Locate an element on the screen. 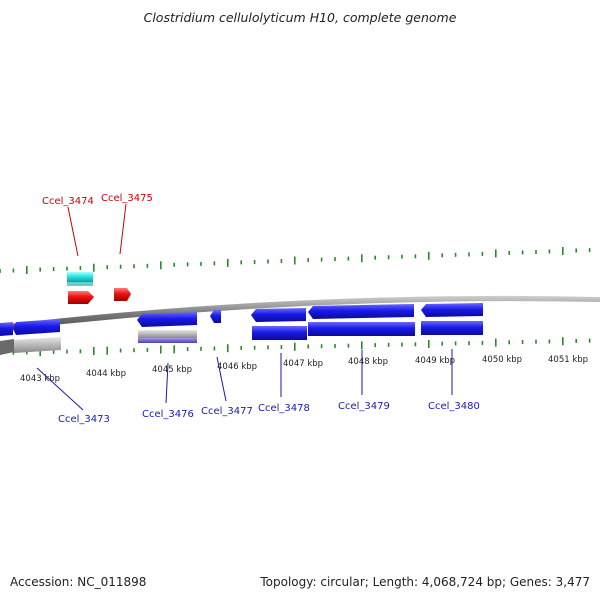 The width and height of the screenshot is (600, 600). position-label: 4048 kbp is located at coordinates (368, 362).